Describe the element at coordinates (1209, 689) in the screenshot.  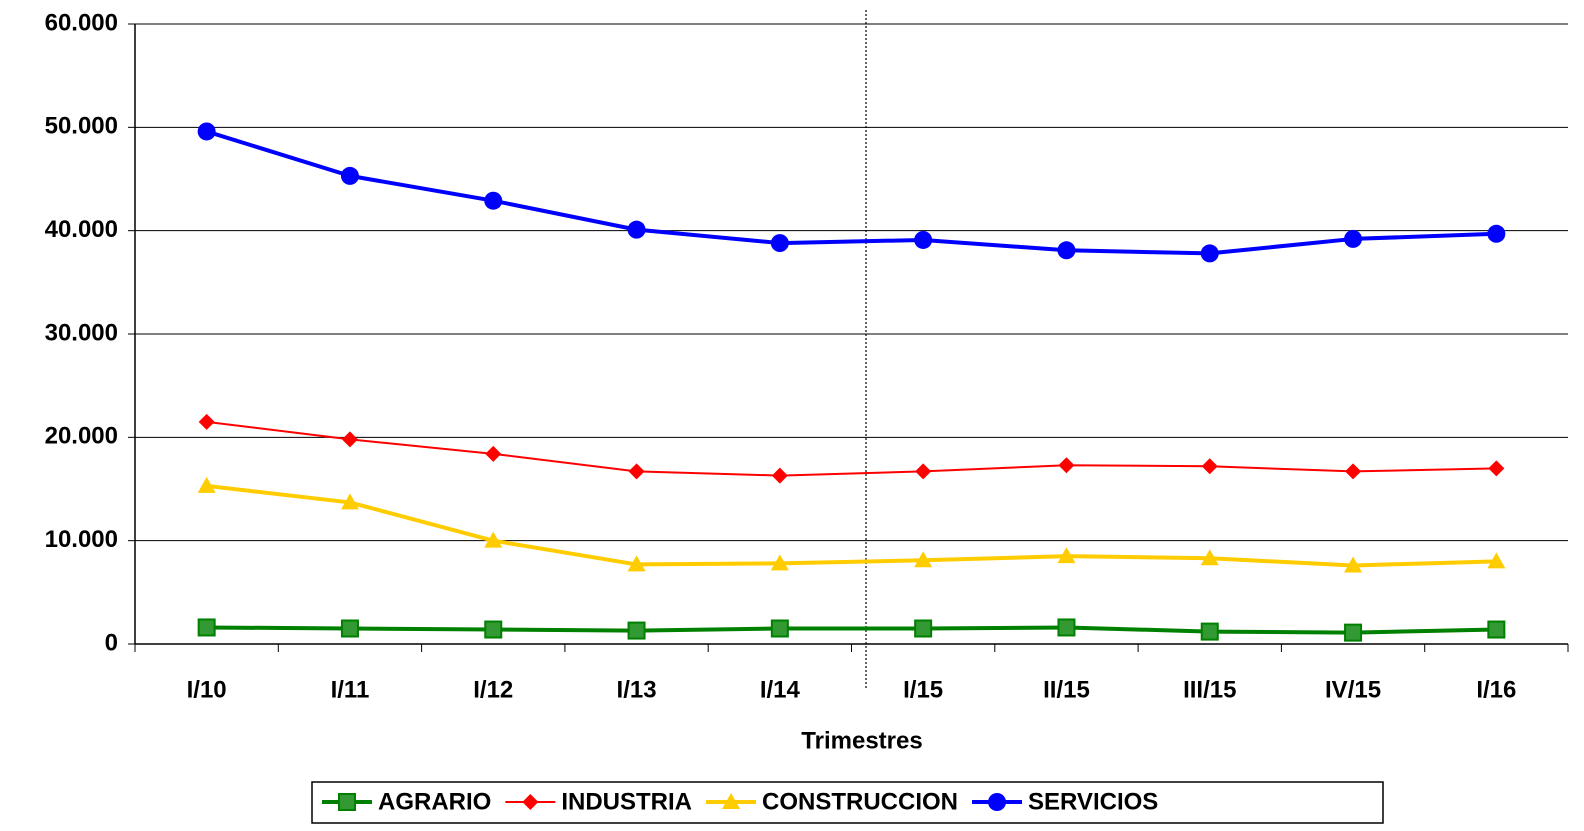
I see `x-tick-label: III/15` at that location.